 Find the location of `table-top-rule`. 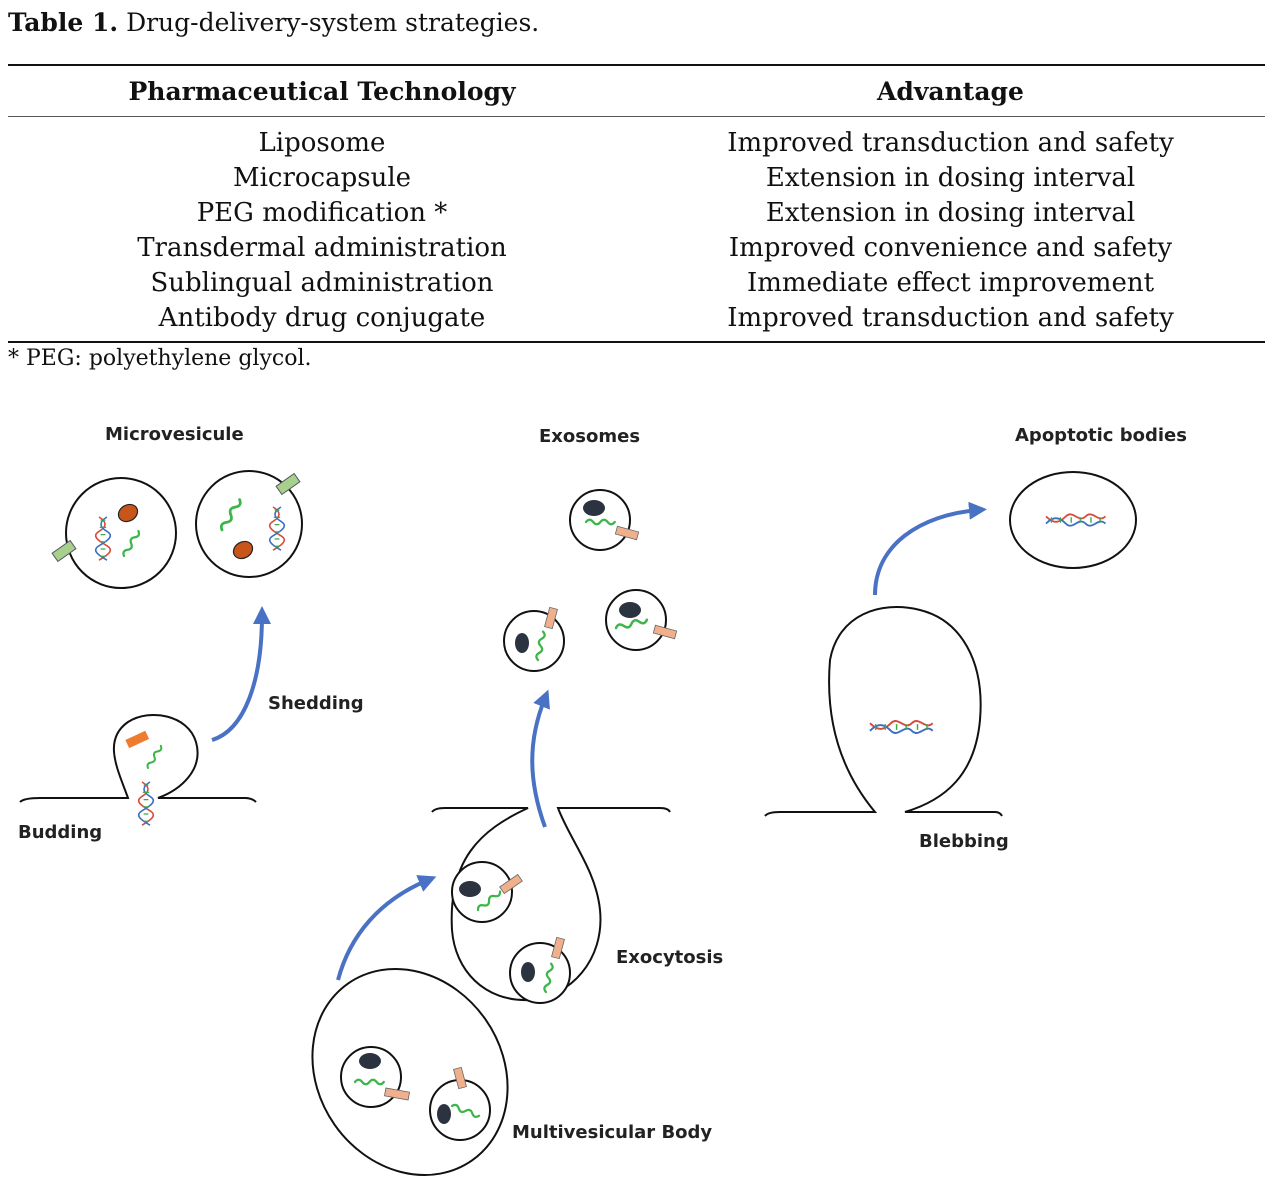

table-top-rule is located at coordinates (636, 65).